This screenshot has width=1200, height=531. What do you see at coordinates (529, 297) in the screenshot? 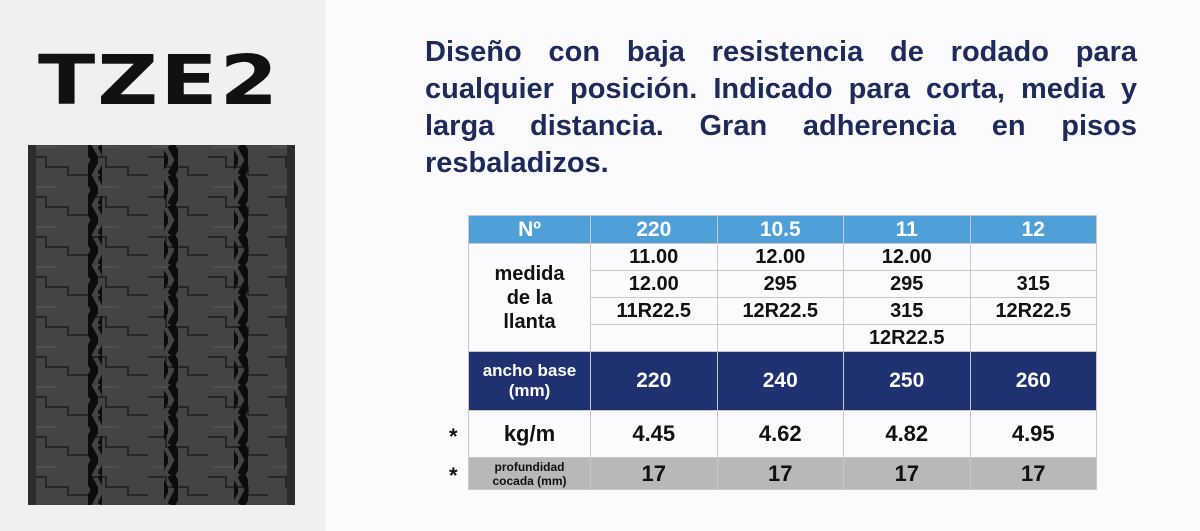
I see `row-label: medida de la llanta` at bounding box center [529, 297].